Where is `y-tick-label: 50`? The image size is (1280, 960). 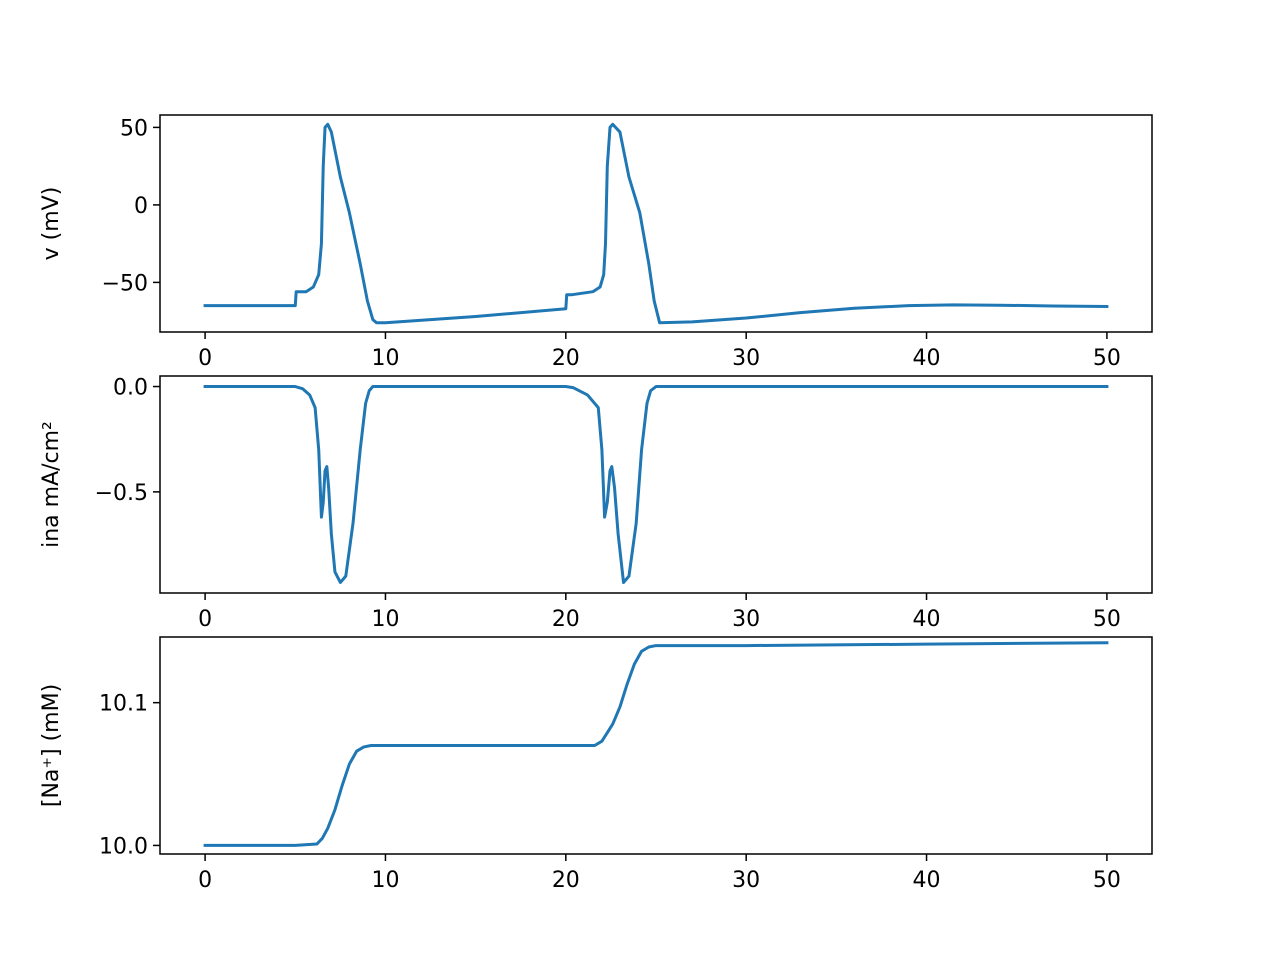 y-tick-label: 50 is located at coordinates (134, 128).